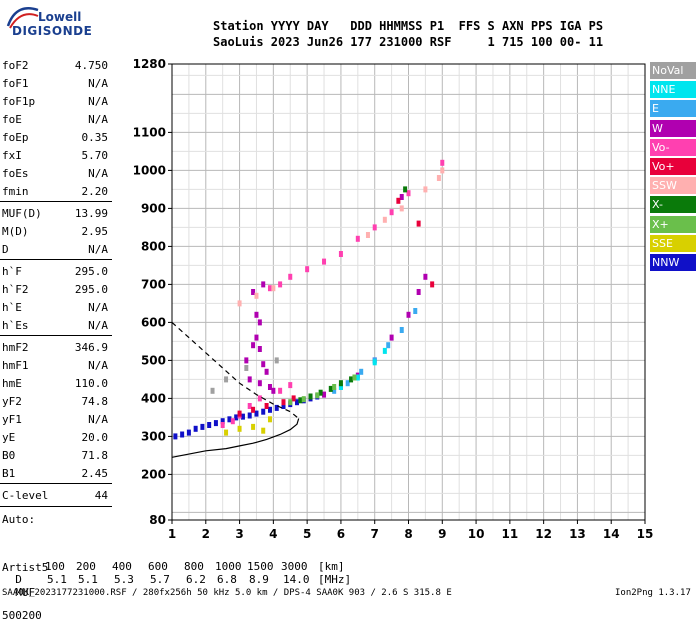  I want to click on param-name: C-level, so click(25, 495).